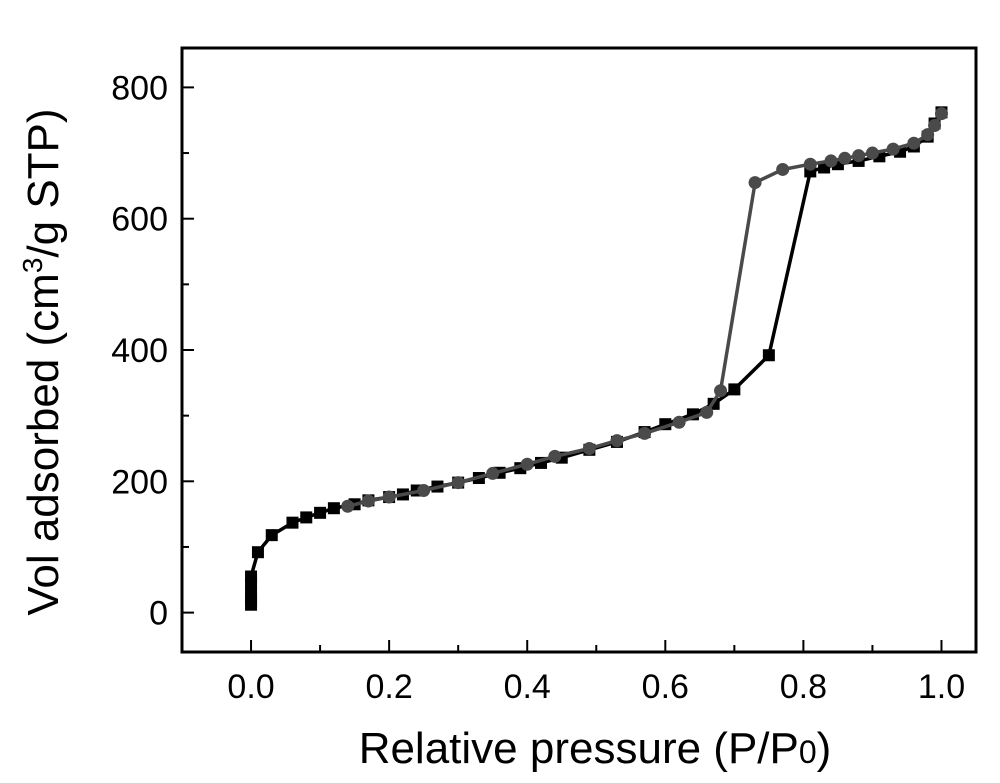 The height and width of the screenshot is (783, 1000). Describe the element at coordinates (665, 687) in the screenshot. I see `x-tick-label: 0.6` at that location.